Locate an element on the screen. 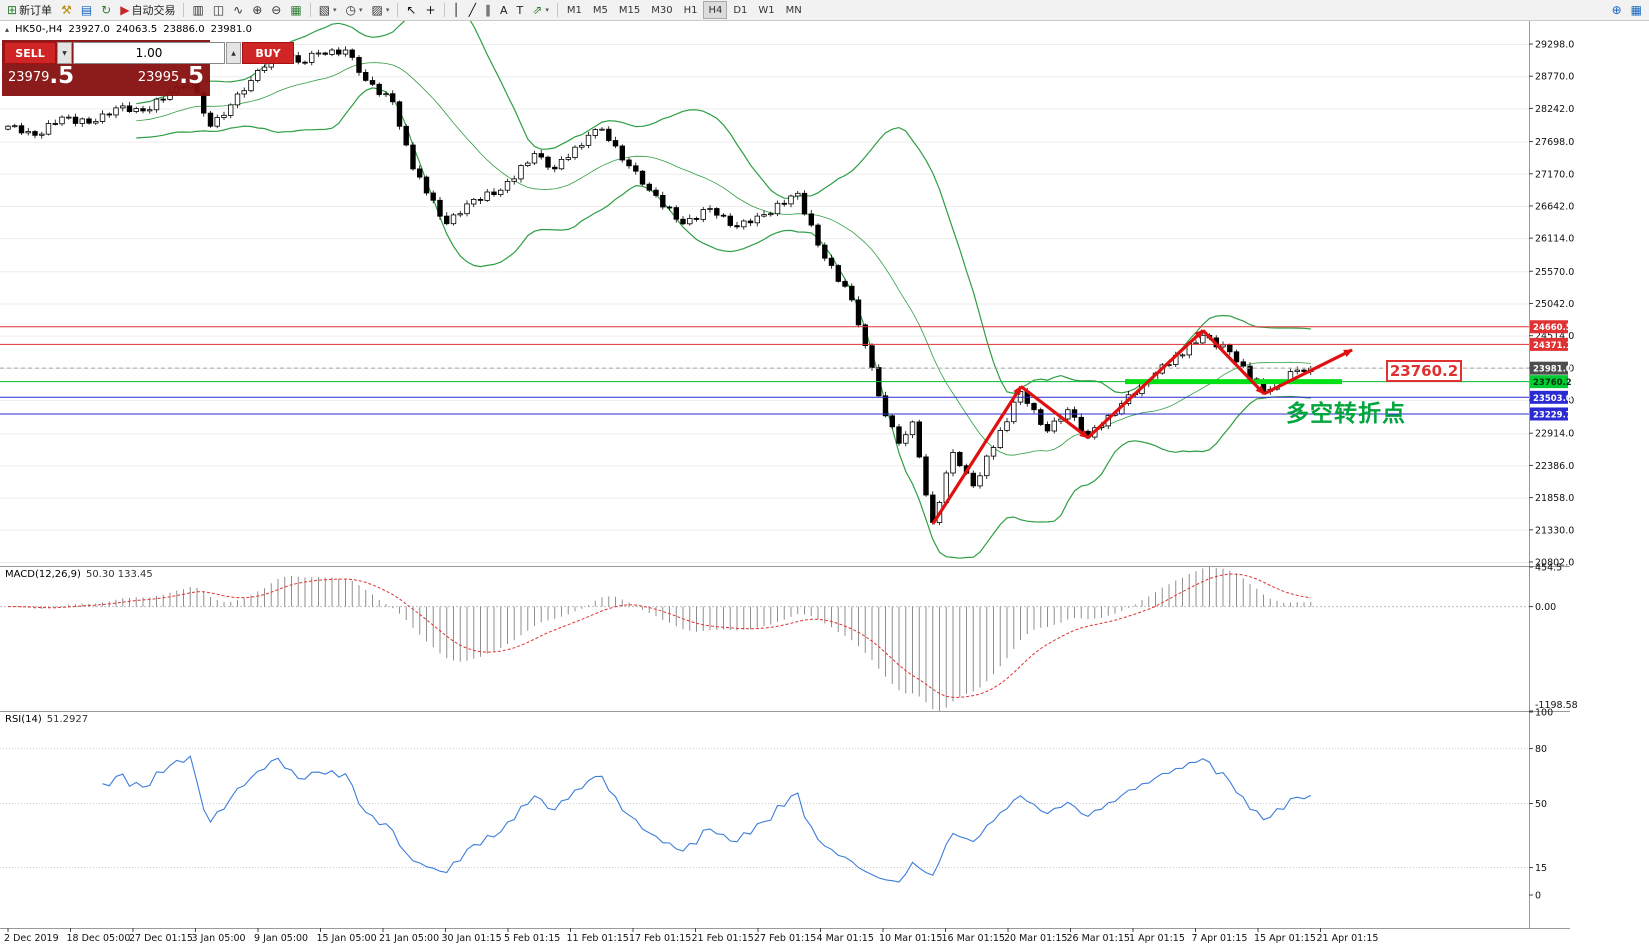 The image size is (1649, 948). cursor-icon: ↖ is located at coordinates (411, 10).